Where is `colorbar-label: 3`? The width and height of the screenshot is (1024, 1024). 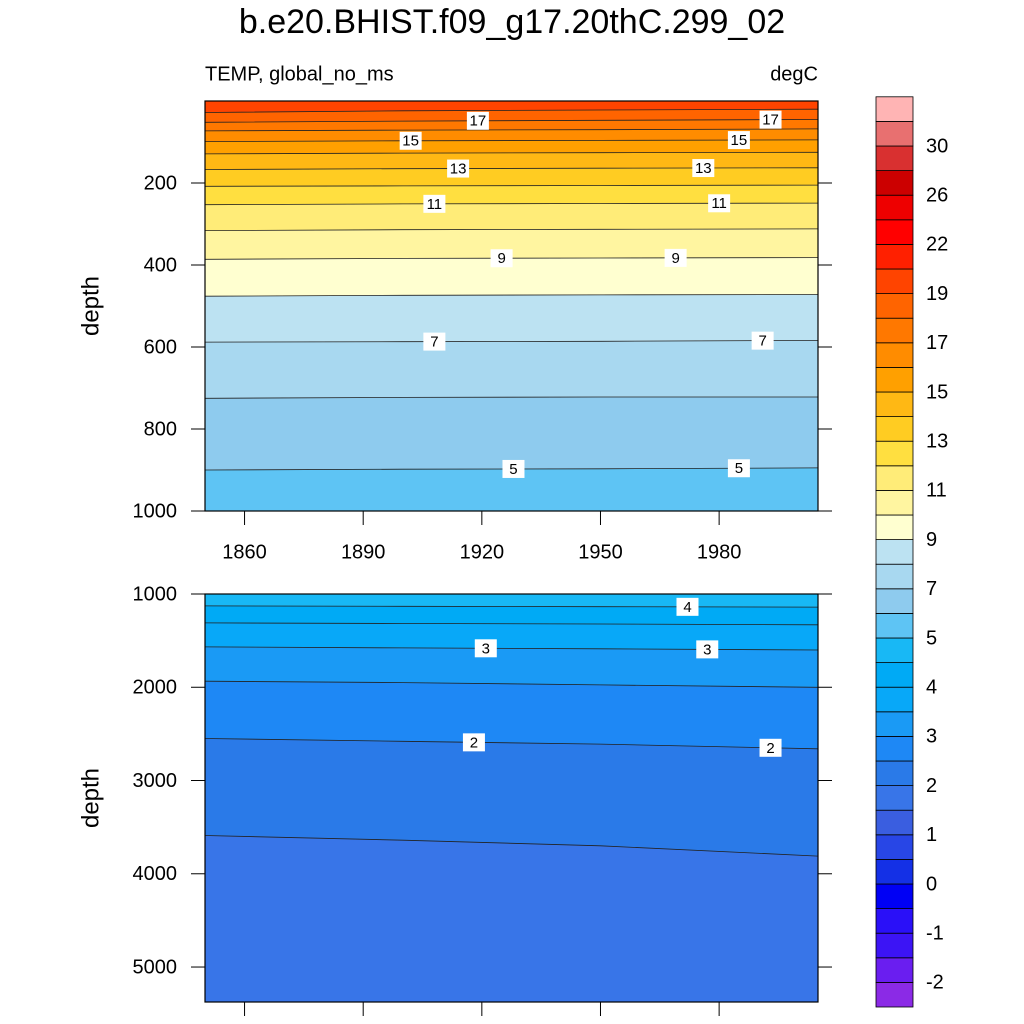 colorbar-label: 3 is located at coordinates (931, 737).